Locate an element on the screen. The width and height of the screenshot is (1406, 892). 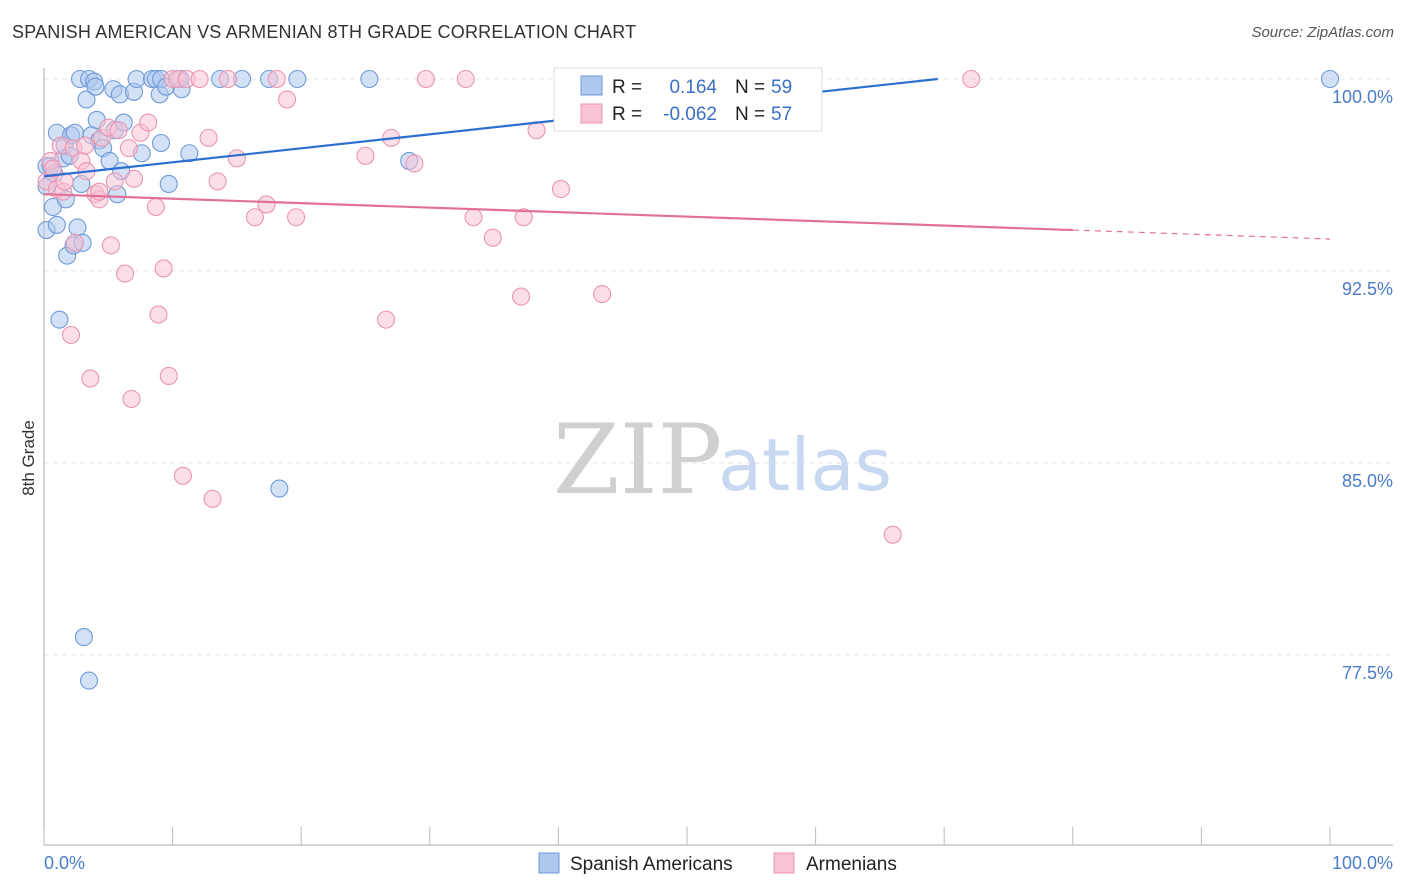
legend-n-label-pink: N = is located at coordinates (750, 114).